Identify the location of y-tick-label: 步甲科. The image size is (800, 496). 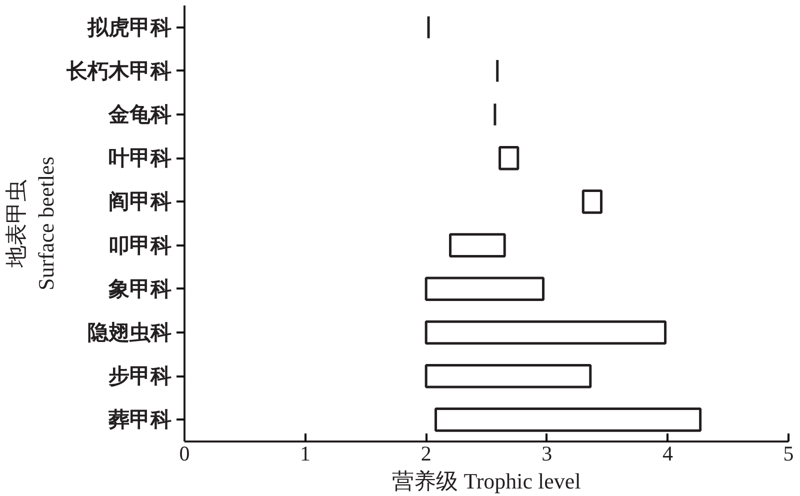
(140, 376).